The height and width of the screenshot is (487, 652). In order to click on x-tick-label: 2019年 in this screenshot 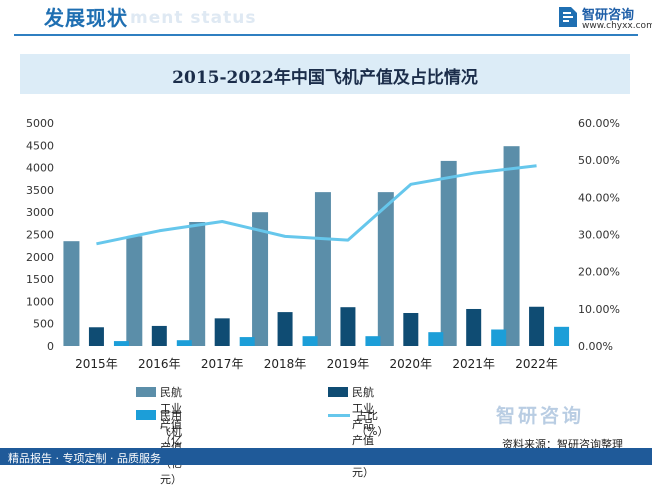, I will do `click(348, 364)`.